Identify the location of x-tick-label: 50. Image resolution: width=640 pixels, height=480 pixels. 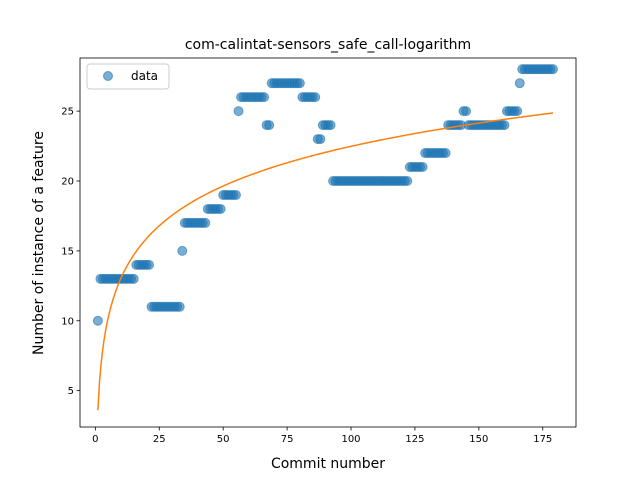
(223, 439).